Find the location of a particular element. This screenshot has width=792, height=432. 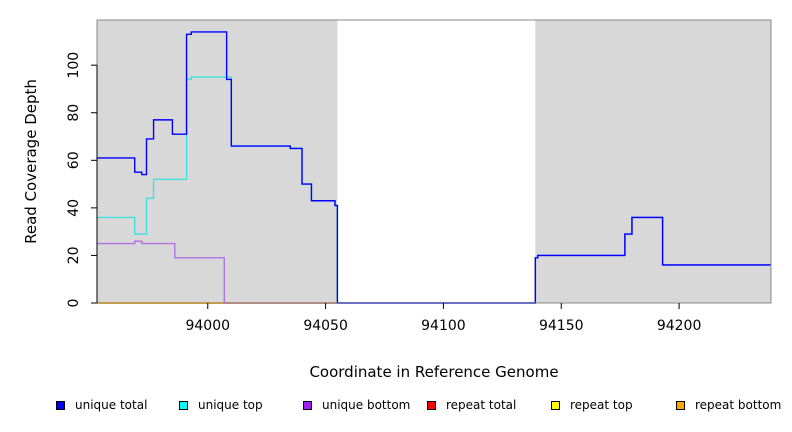

y-tick-label: 60 is located at coordinates (74, 160).